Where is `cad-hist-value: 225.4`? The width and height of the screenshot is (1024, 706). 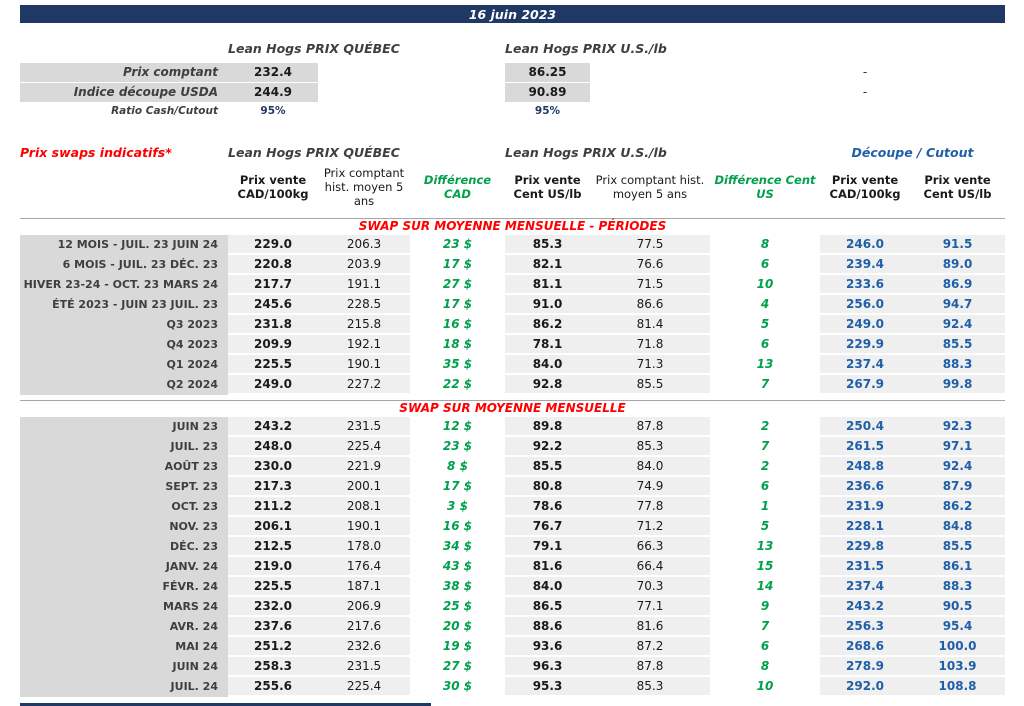
cad-hist-value: 225.4 is located at coordinates (364, 447).